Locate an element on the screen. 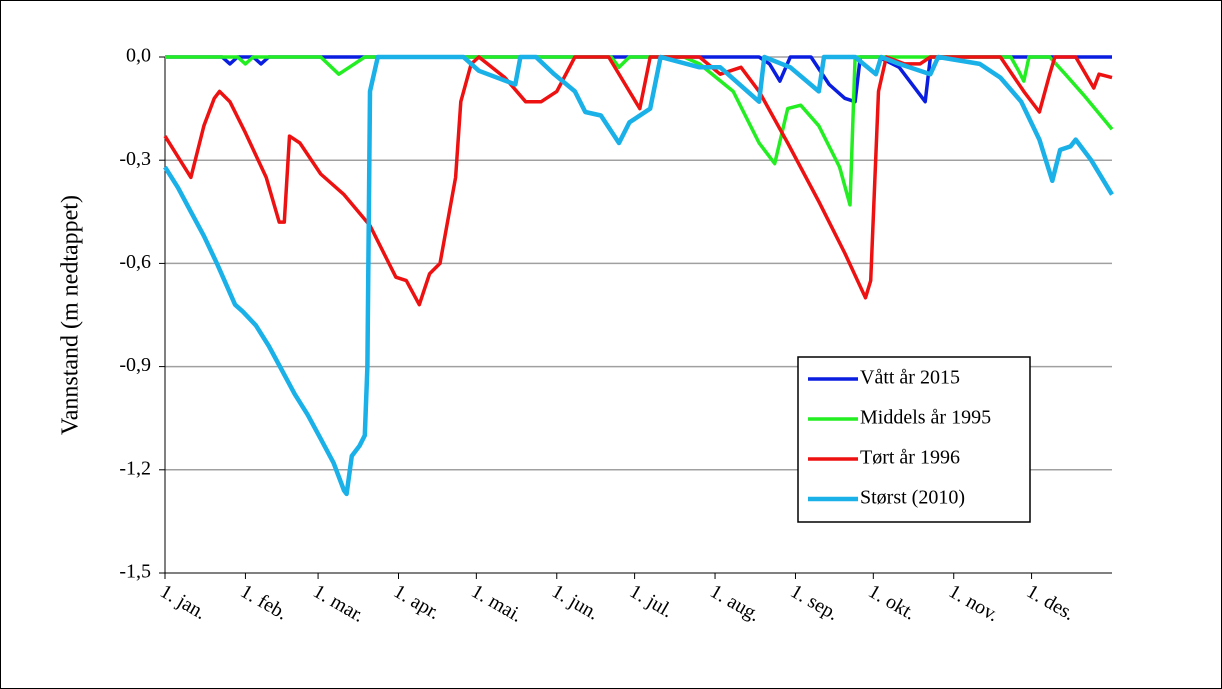 The width and height of the screenshot is (1222, 689). series-line is located at coordinates (638, 79).